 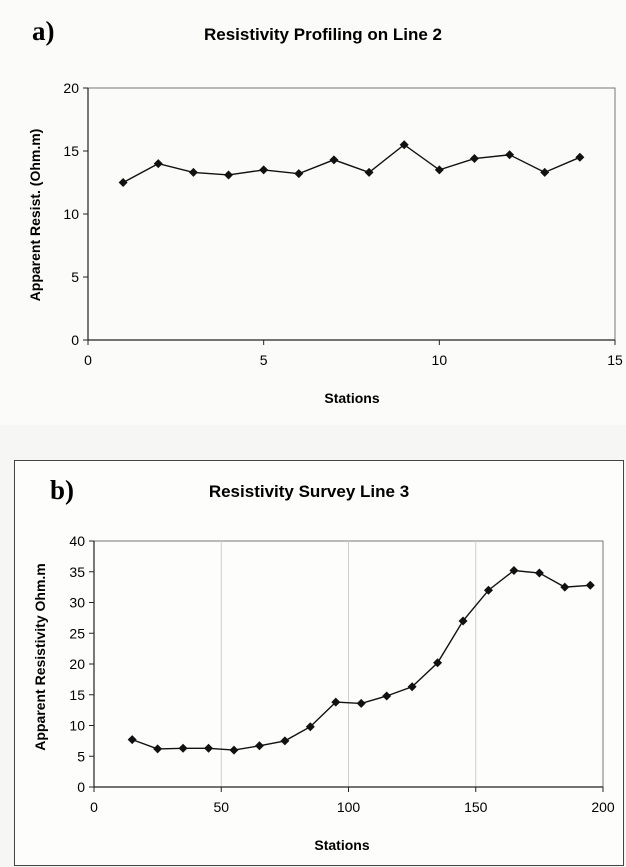 I want to click on y-tick-label-b: 5, so click(x=81, y=756).